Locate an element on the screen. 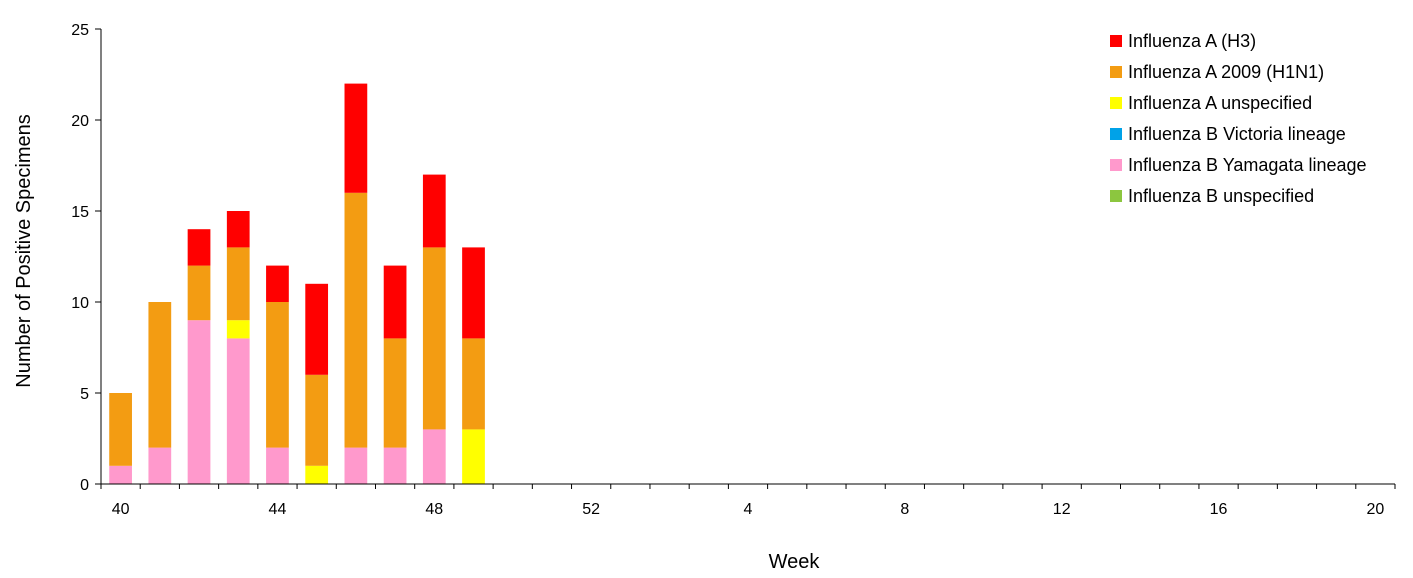 This screenshot has height=578, width=1413. y-tick-label: 0 is located at coordinates (84, 485).